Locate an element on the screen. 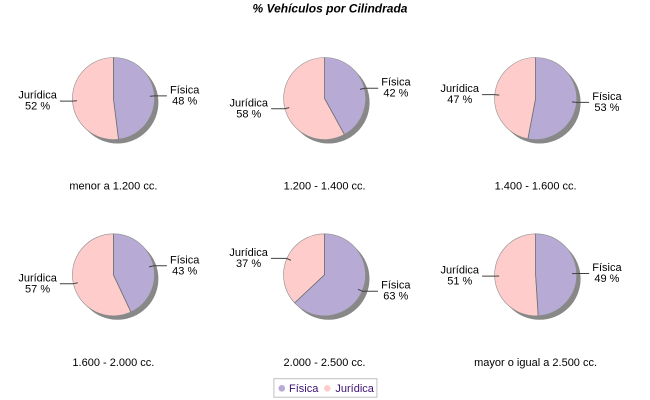 Image resolution: width=650 pixels, height=400 pixels. svg-text: mayor o igual a 2.500 cc. is located at coordinates (535, 363).